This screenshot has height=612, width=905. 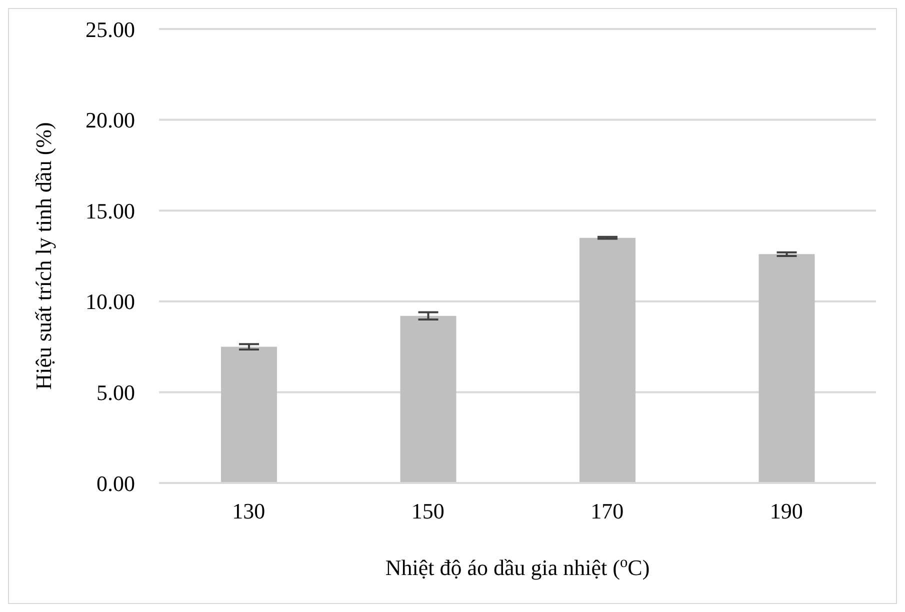 I want to click on x-tick-label: 170, so click(x=607, y=511).